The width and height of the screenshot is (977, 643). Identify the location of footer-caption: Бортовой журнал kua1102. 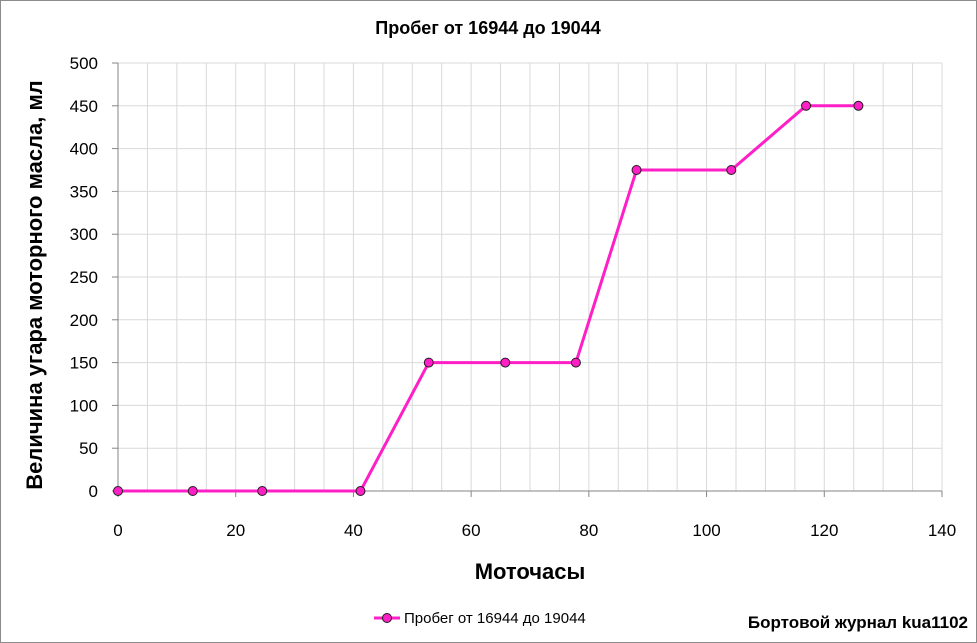
(858, 622).